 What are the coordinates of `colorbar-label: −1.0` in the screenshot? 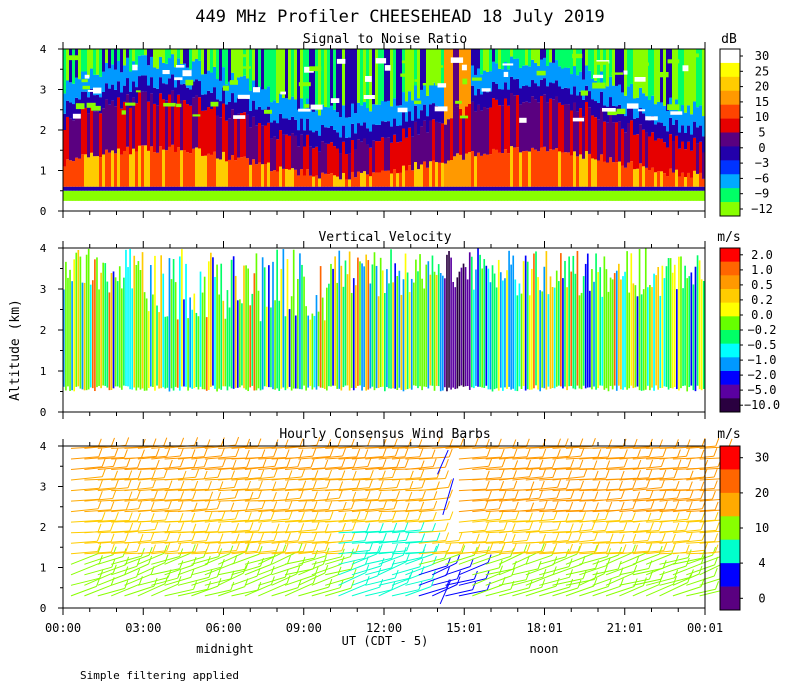 It's located at (762, 360).